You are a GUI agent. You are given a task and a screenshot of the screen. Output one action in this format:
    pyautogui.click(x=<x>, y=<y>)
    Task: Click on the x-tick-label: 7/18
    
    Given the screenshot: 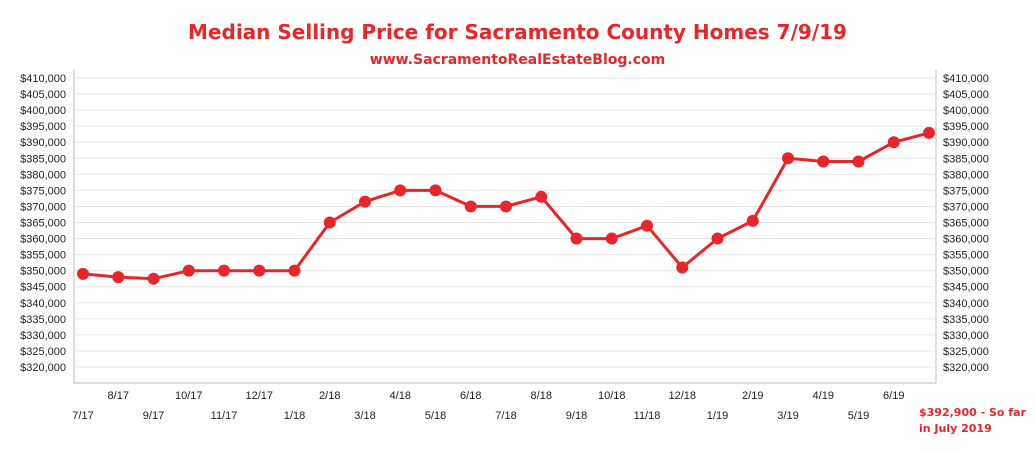 What is the action you would take?
    pyautogui.click(x=505, y=416)
    